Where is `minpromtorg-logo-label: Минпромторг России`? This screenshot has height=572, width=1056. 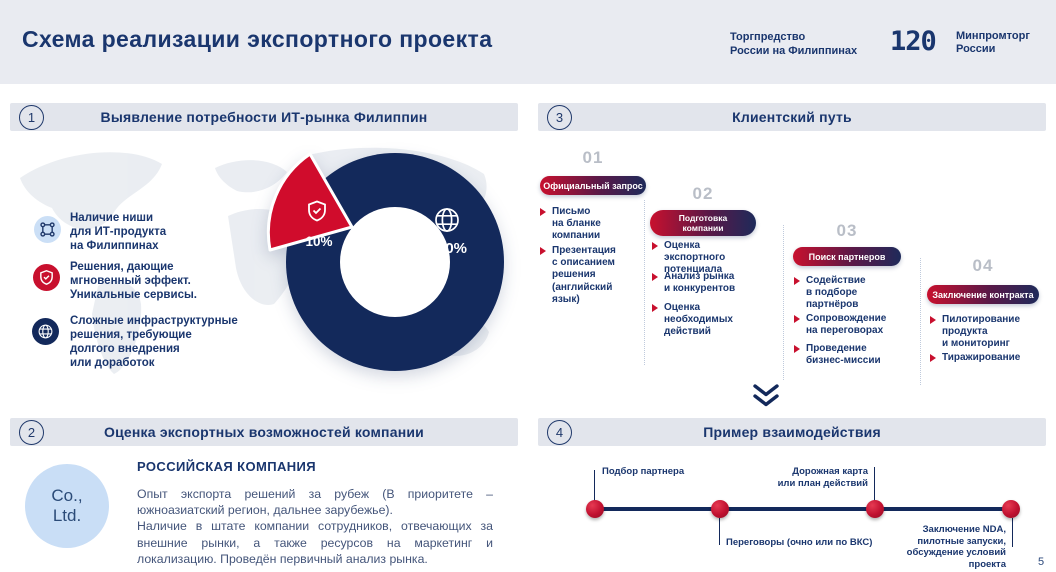
minpromtorg-logo-label: Минпромторг России is located at coordinates (993, 42).